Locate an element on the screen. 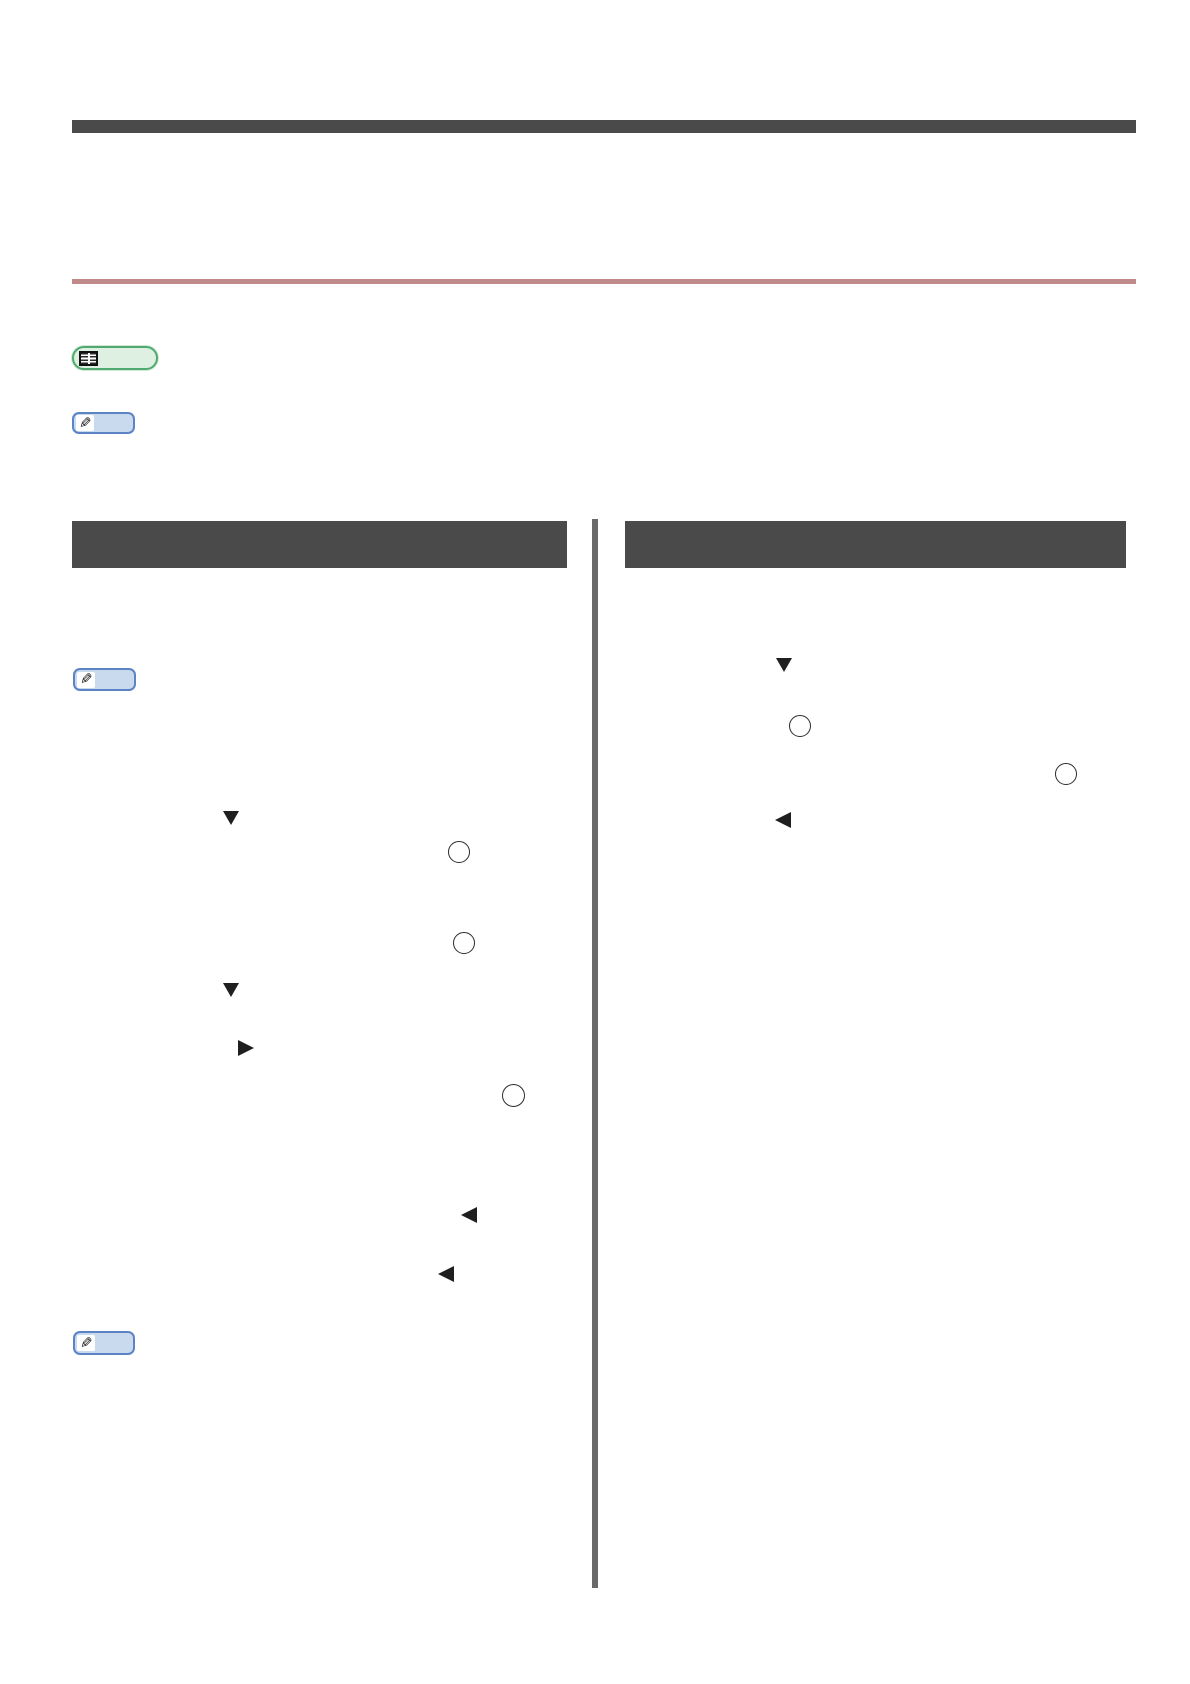 This screenshot has height=1684, width=1190. section-divider-rule is located at coordinates (604, 281).